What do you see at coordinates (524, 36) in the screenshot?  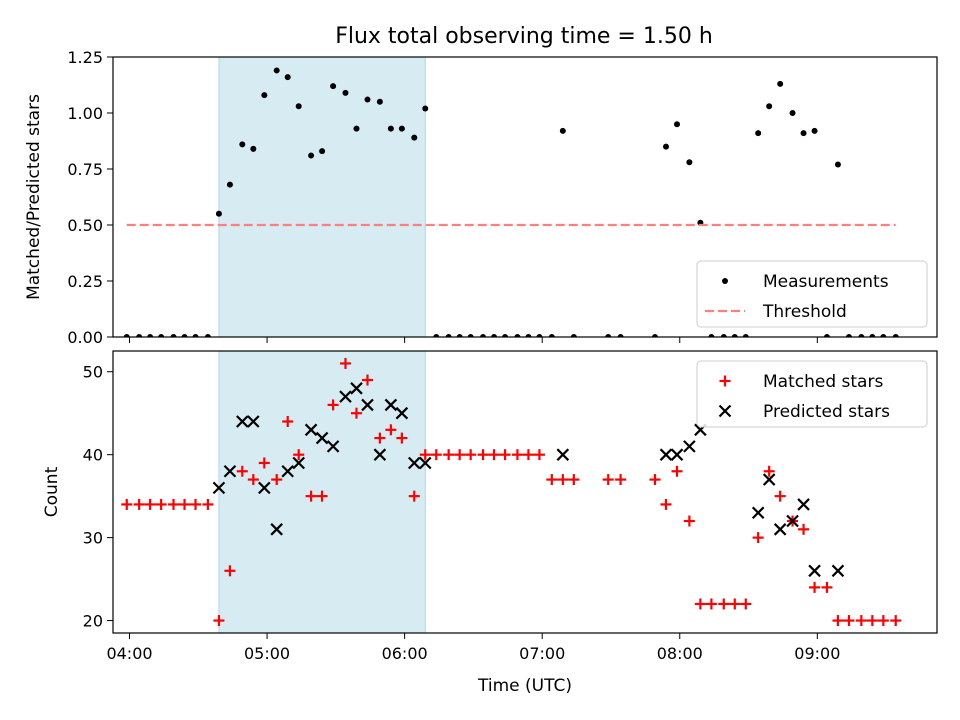 I see `figure-title: Flux total observing time = 1.50 h` at bounding box center [524, 36].